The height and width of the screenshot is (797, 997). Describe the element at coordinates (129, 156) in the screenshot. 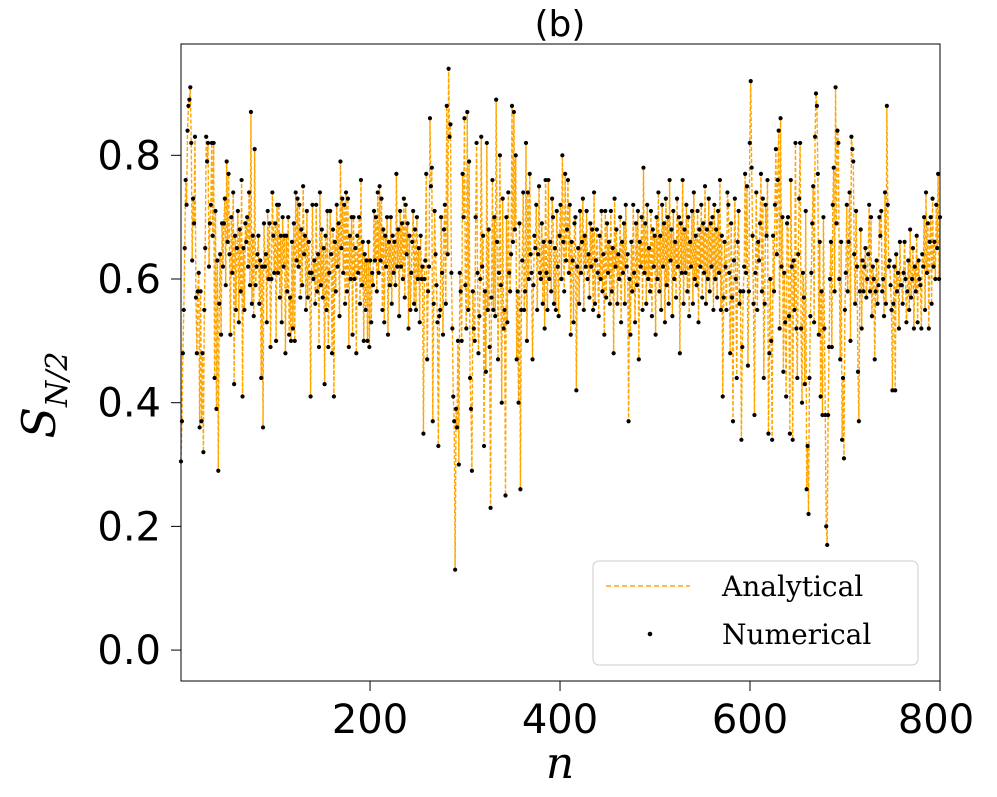

I see `y-tick-label: 0.8` at that location.